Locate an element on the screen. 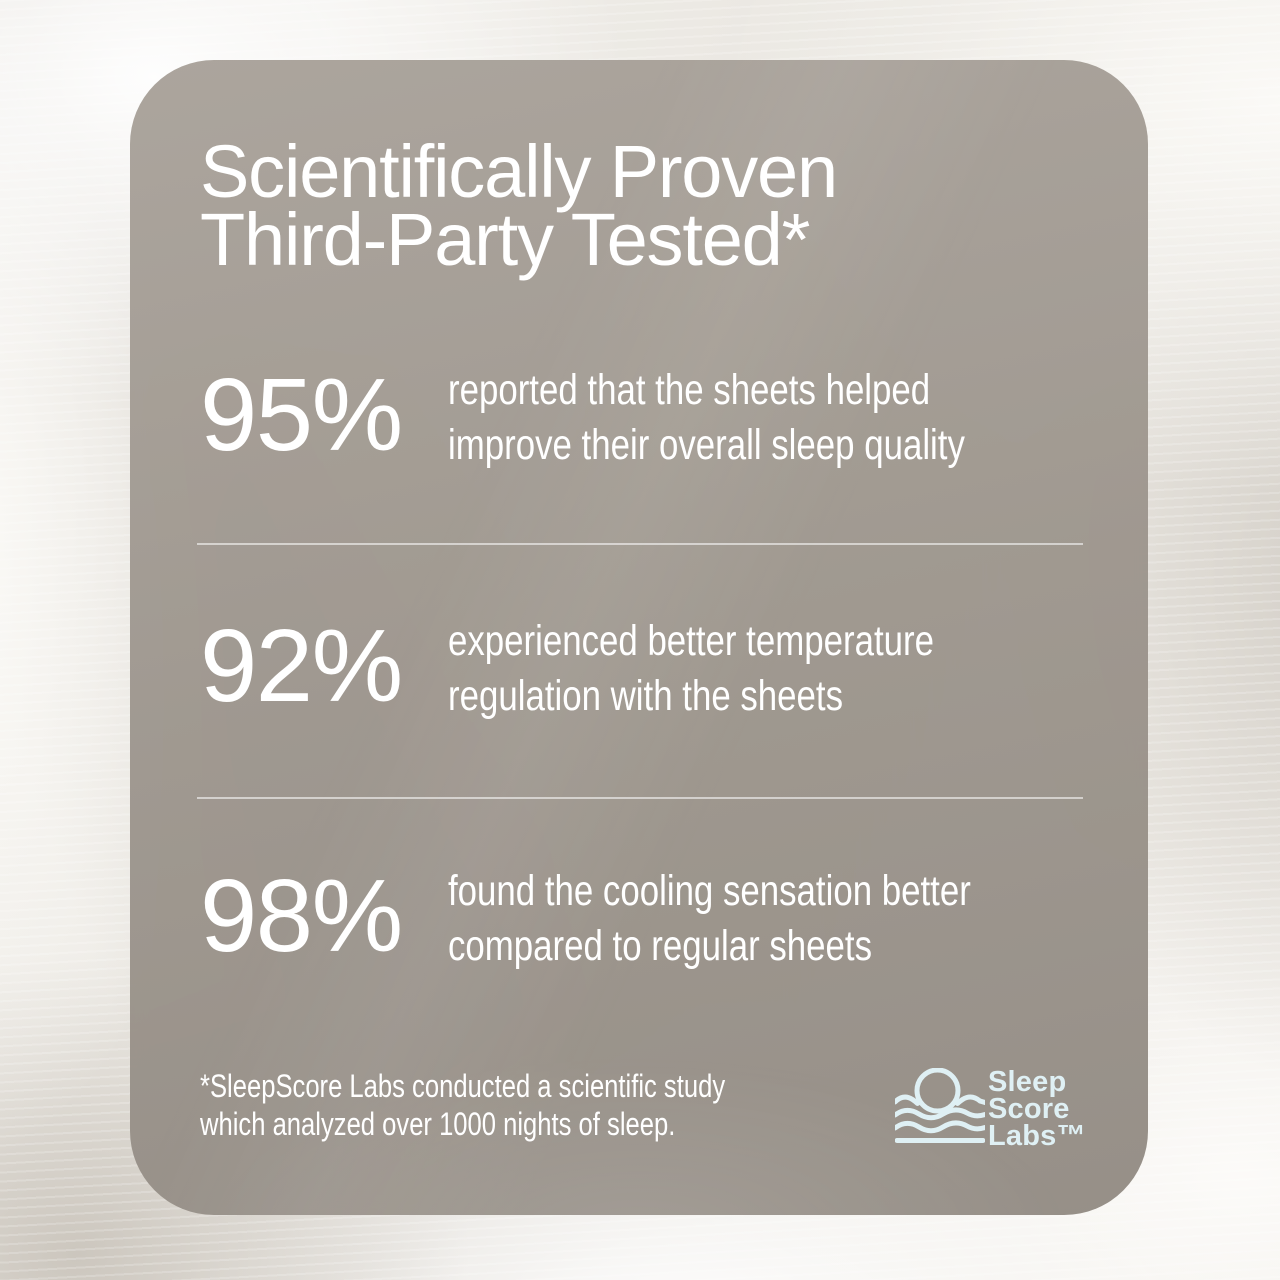  sun-over-waves-icon is located at coordinates (940, 1105).